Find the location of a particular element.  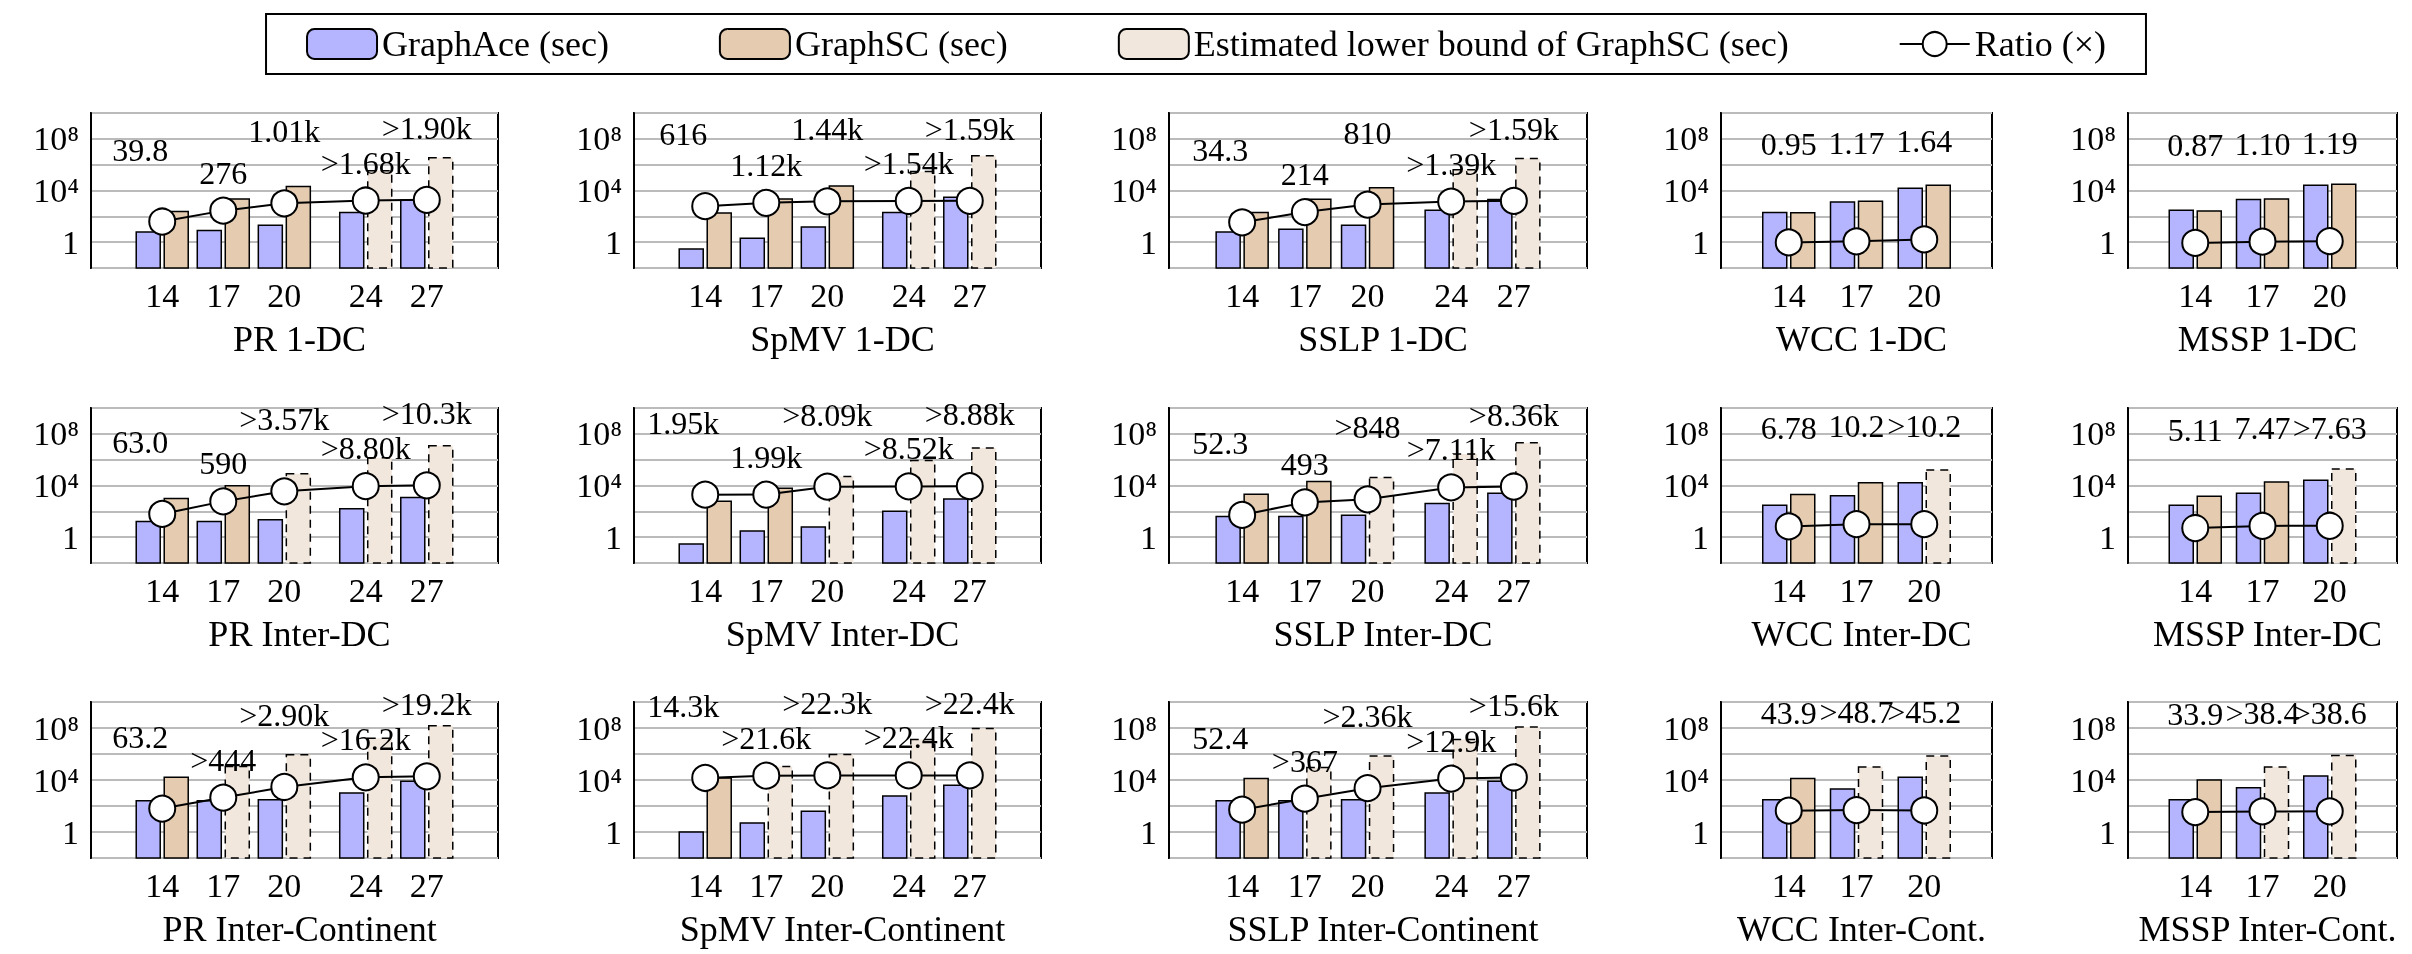

data-label: 6.78 is located at coordinates (1788, 428).